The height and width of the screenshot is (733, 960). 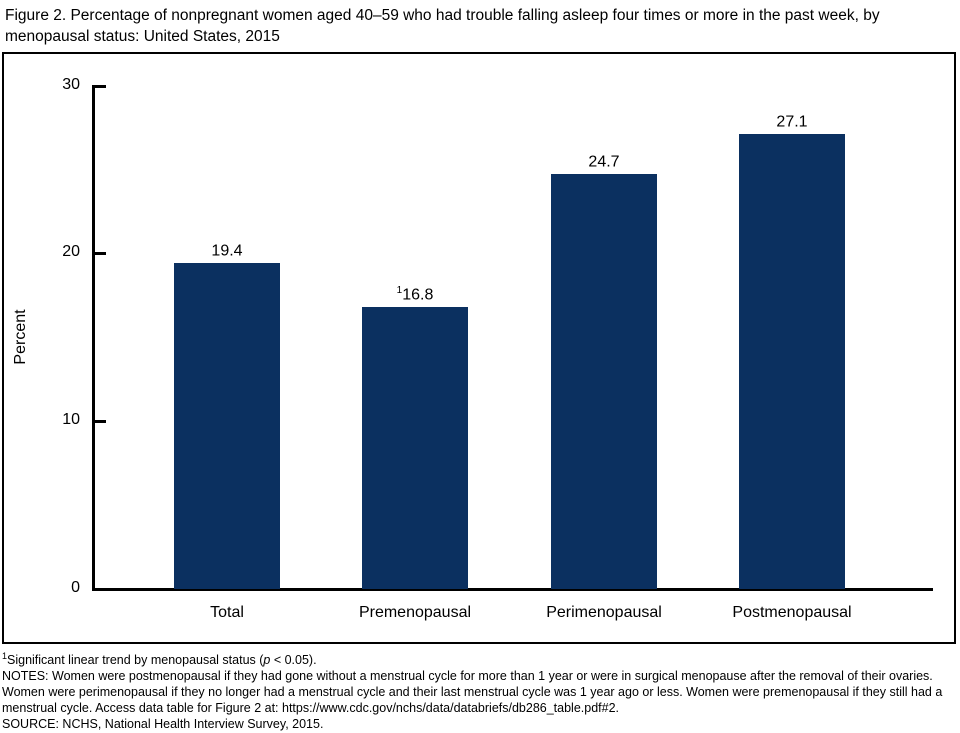 I want to click on y-tick-label-0: 0, so click(x=75, y=587).